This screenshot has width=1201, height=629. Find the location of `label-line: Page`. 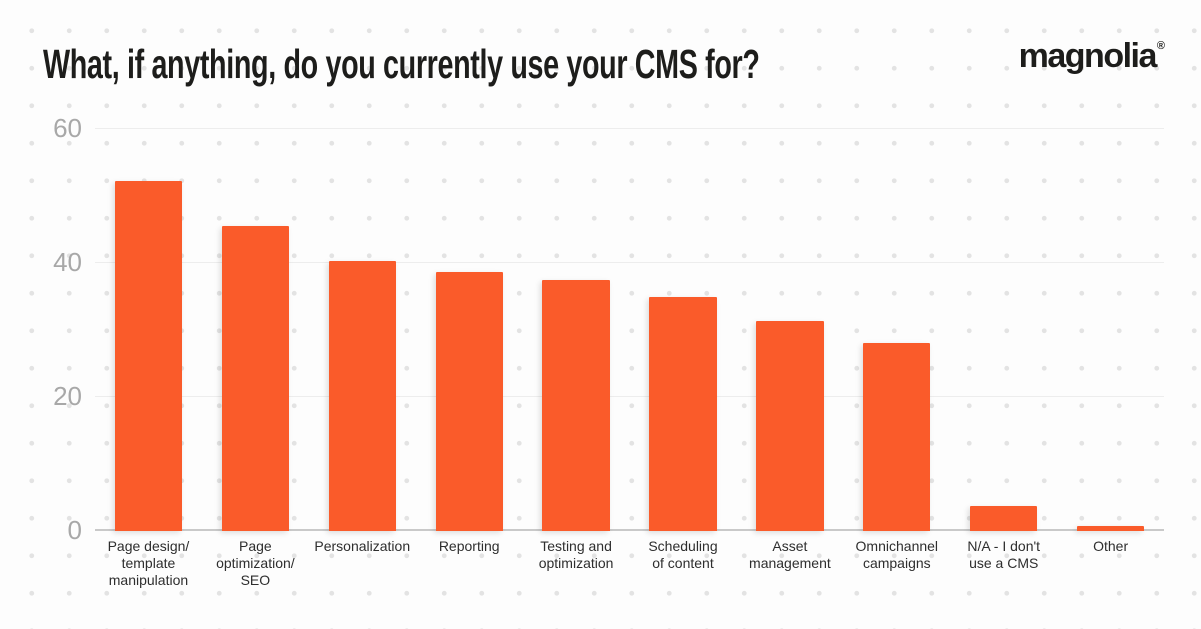

label-line: Page is located at coordinates (255, 546).